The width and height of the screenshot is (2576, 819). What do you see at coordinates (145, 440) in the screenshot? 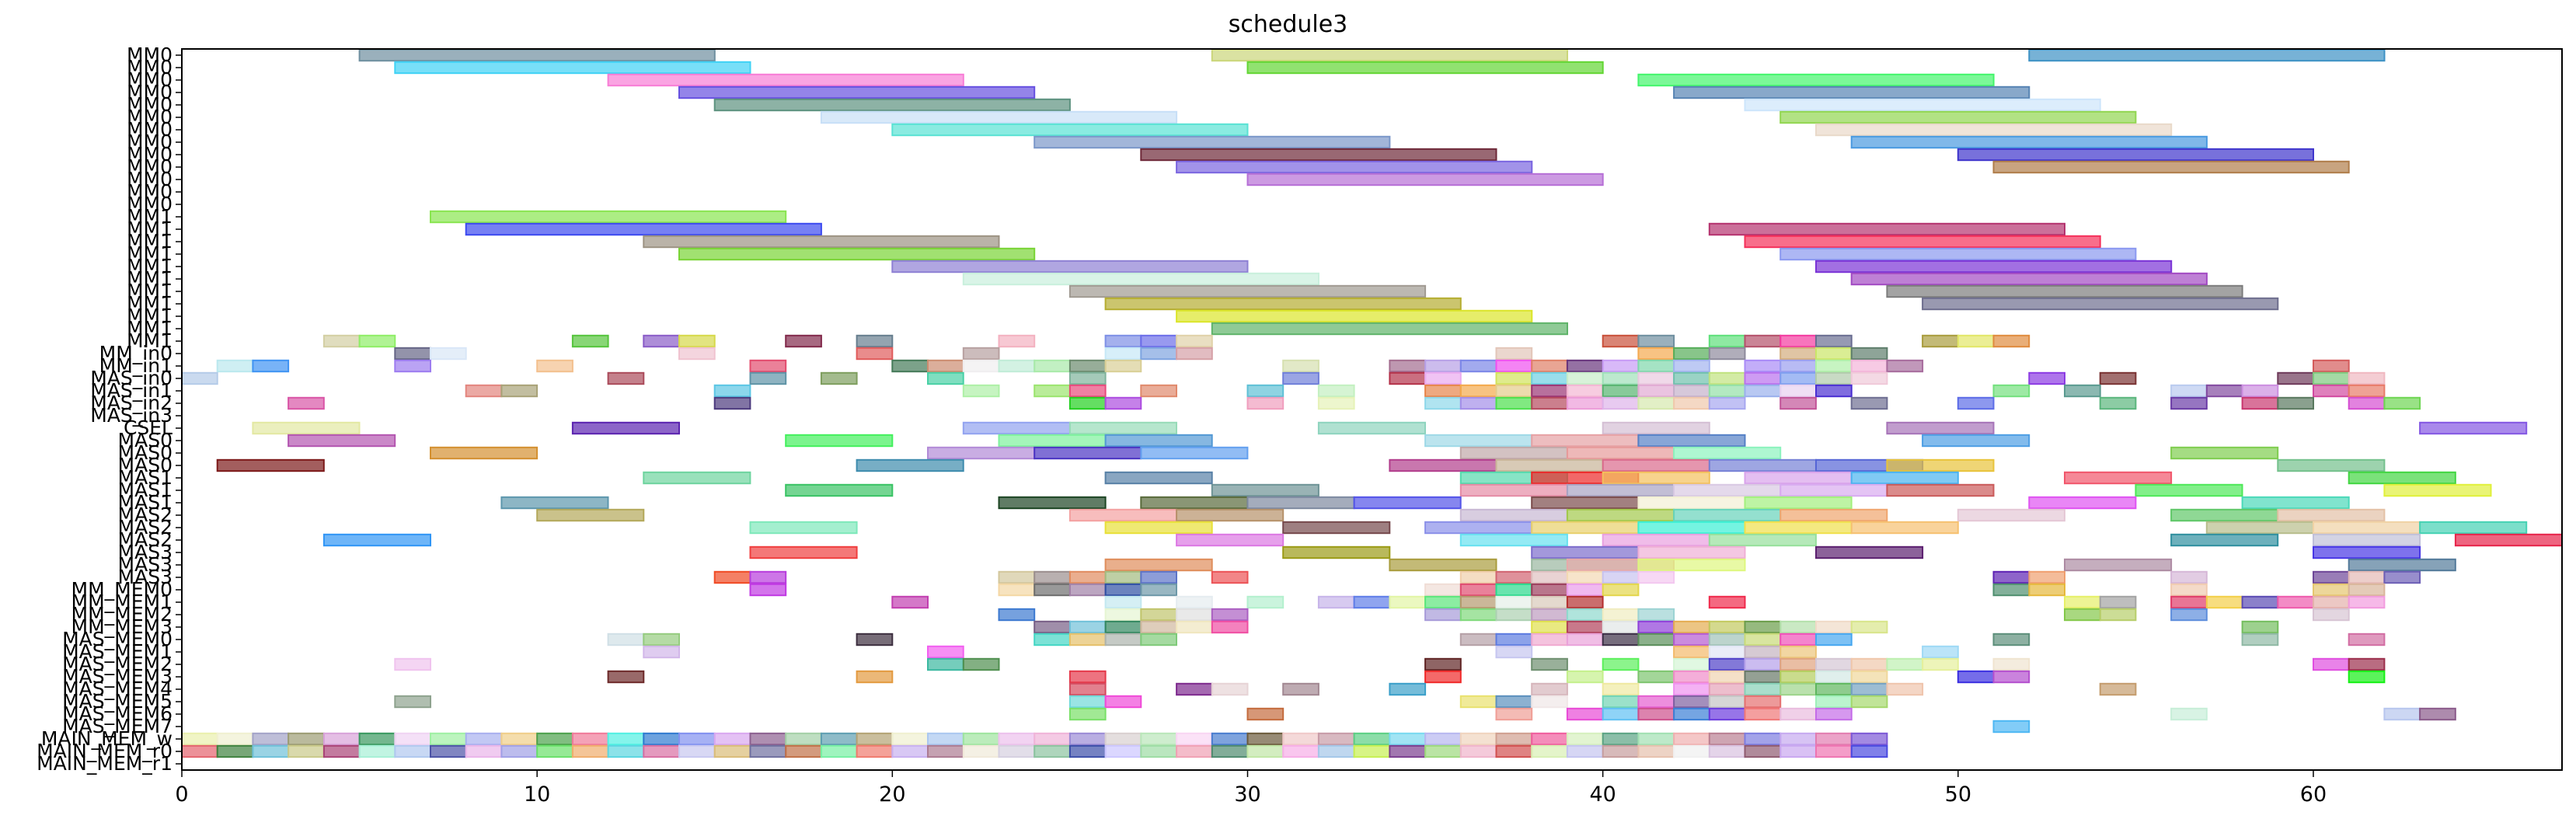
I see `y-tick-label: MAS0` at bounding box center [145, 440].